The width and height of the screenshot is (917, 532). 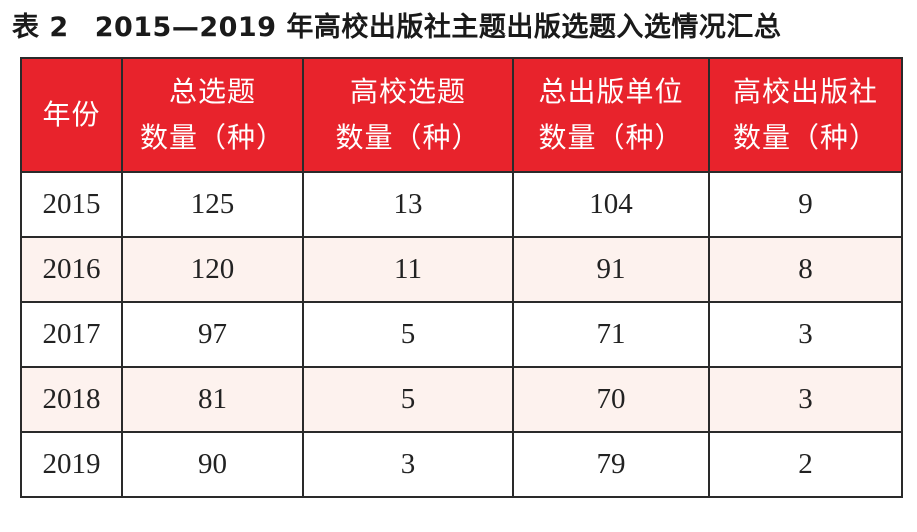 I want to click on header-university-presses: 高校出版社 数量（种）, so click(x=805, y=115).